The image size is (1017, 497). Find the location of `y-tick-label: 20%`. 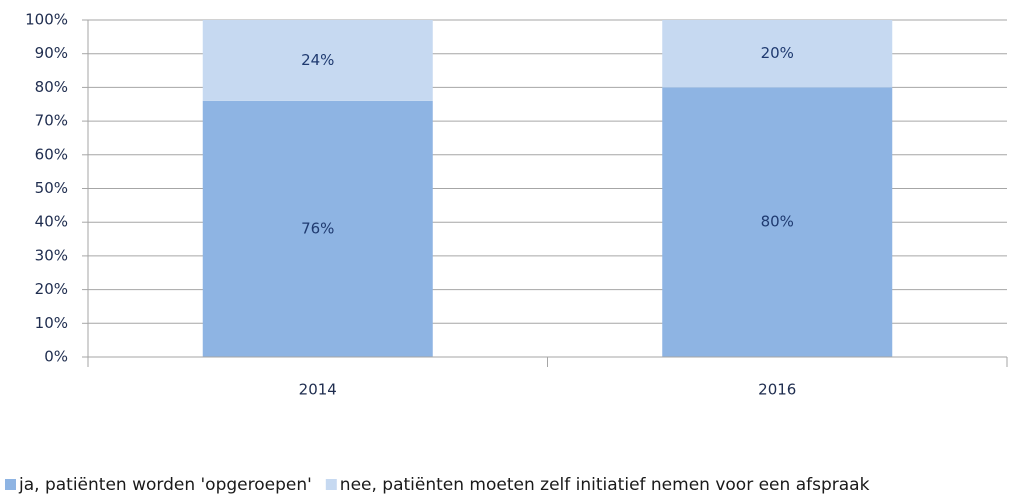

y-tick-label: 20% is located at coordinates (51, 289).